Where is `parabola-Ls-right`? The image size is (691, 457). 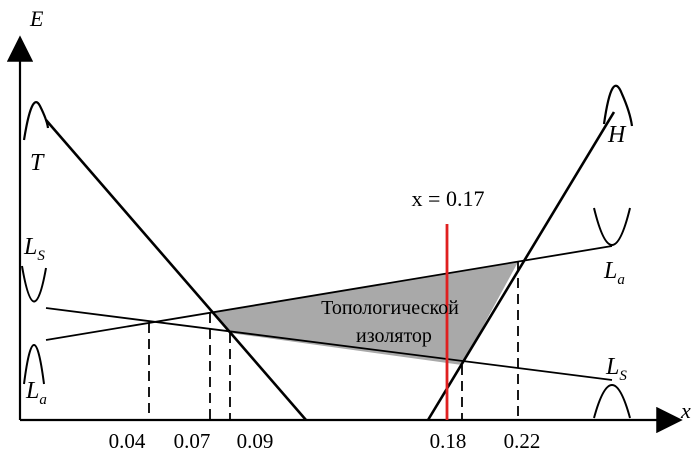 parabola-Ls-right is located at coordinates (612, 401).